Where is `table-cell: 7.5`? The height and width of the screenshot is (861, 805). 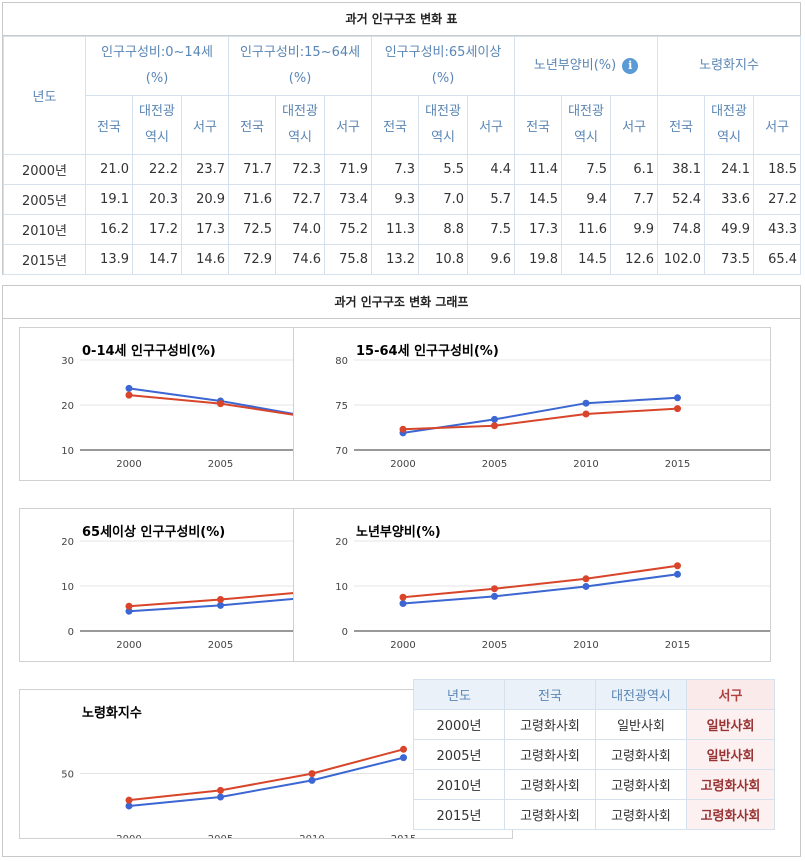 table-cell: 7.5 is located at coordinates (586, 170).